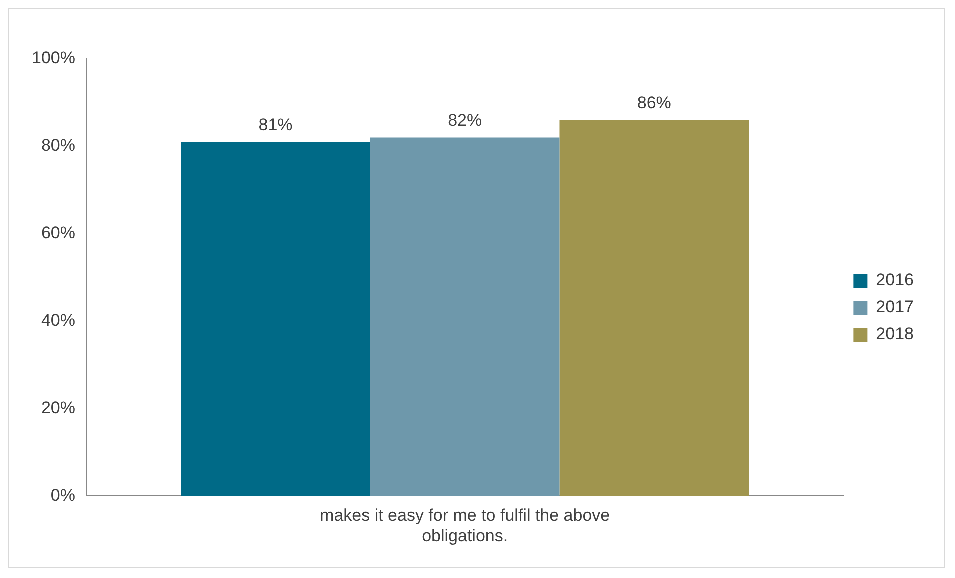  I want to click on y-tick-label: 0%, so click(63, 495).